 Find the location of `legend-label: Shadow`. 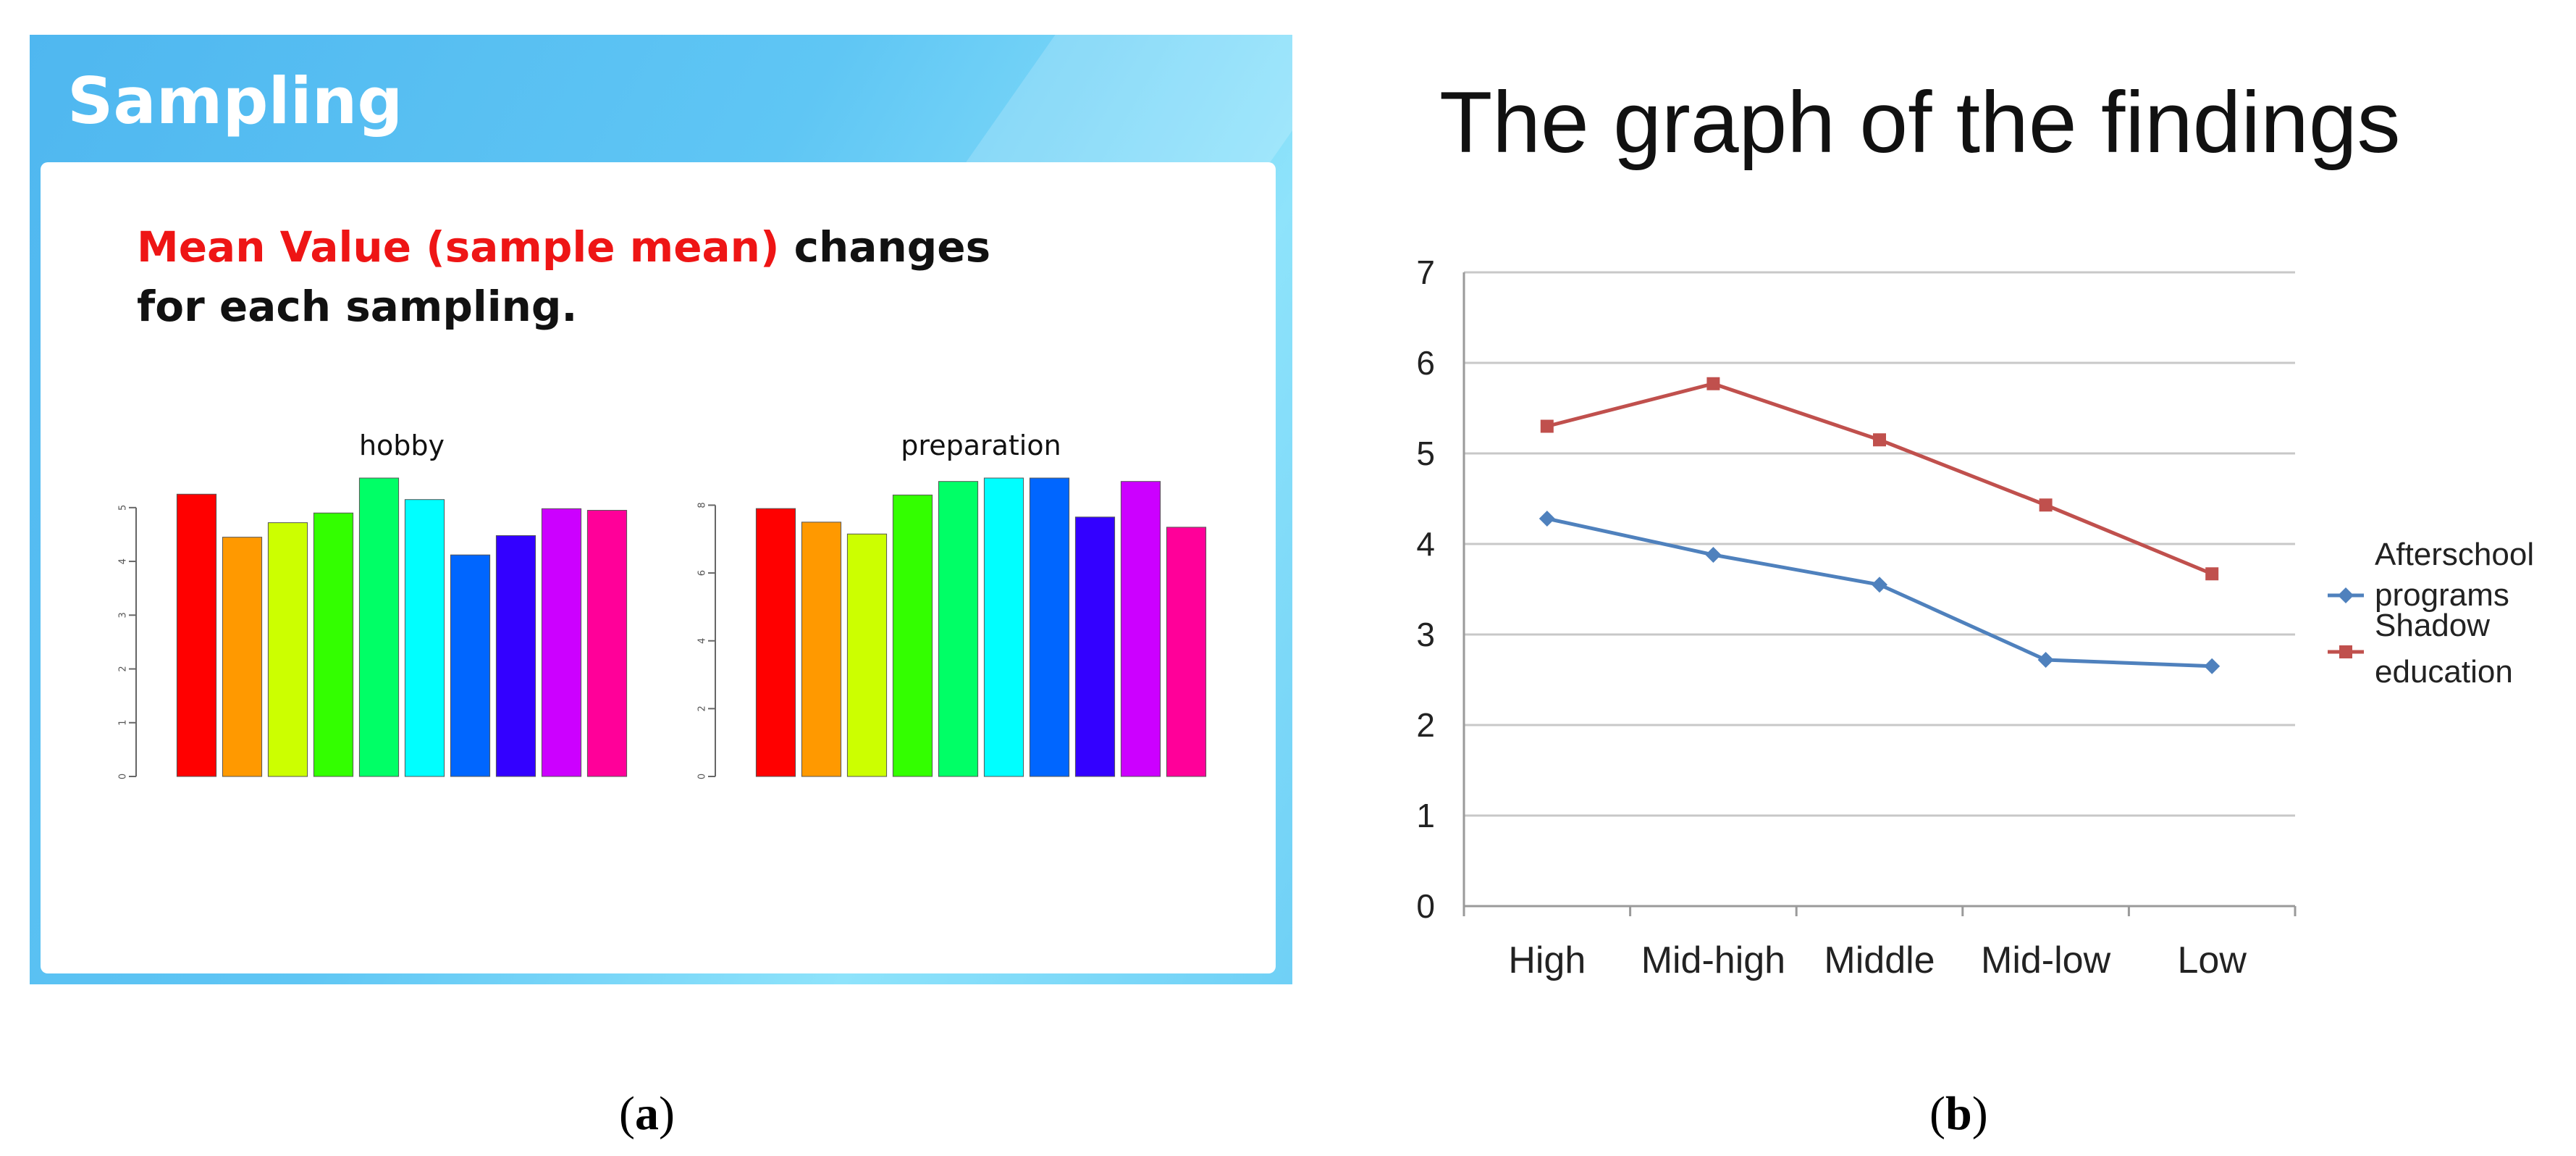

legend-label: Shadow is located at coordinates (2432, 626).